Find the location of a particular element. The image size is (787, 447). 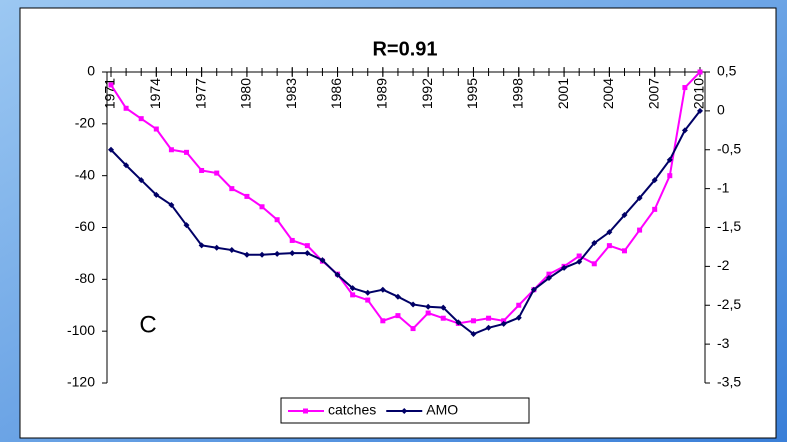

x-tick-label: 2010 is located at coordinates (699, 93).